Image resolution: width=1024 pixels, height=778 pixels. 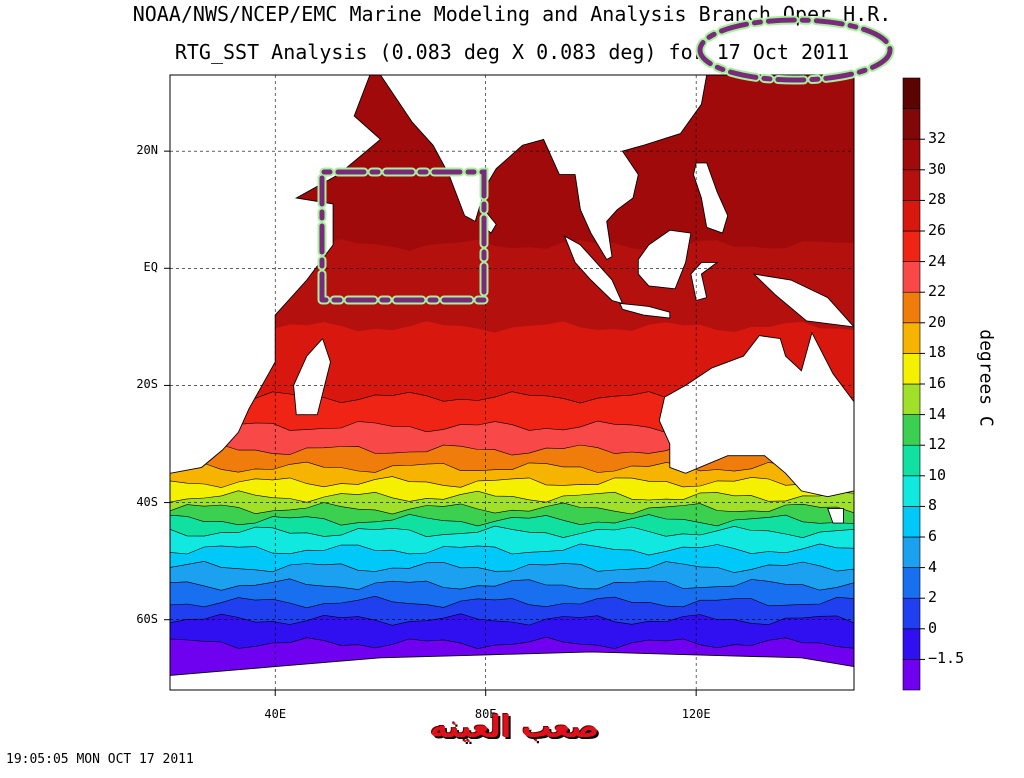 I want to click on land-borneo, so click(x=664, y=259).